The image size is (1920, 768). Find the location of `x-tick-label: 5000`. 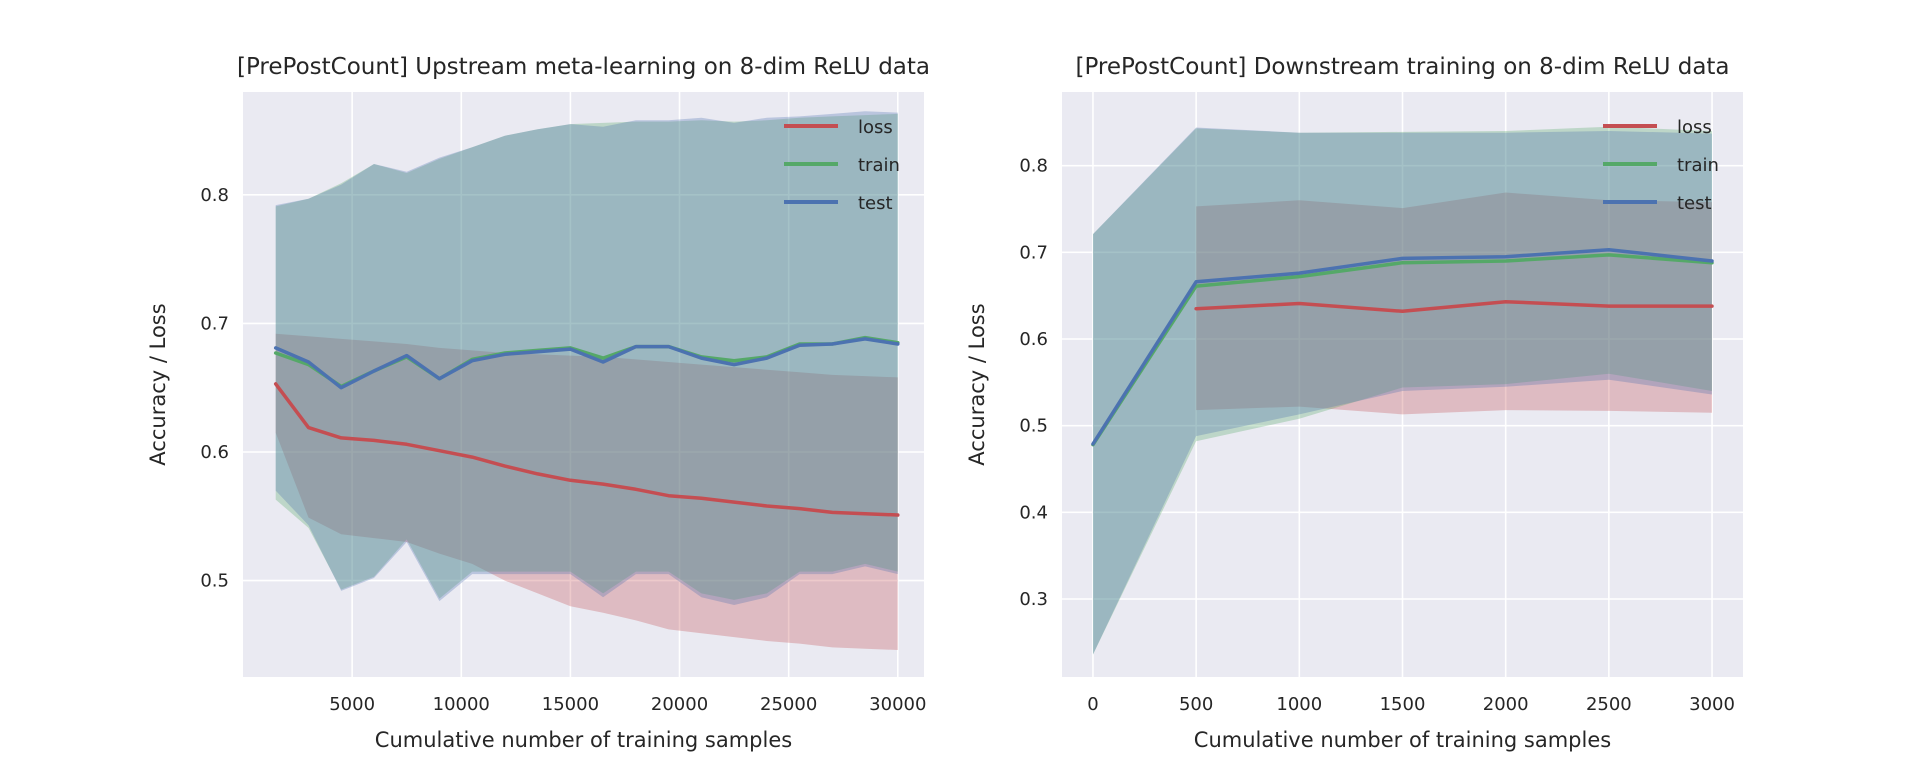

x-tick-label: 5000 is located at coordinates (352, 704).